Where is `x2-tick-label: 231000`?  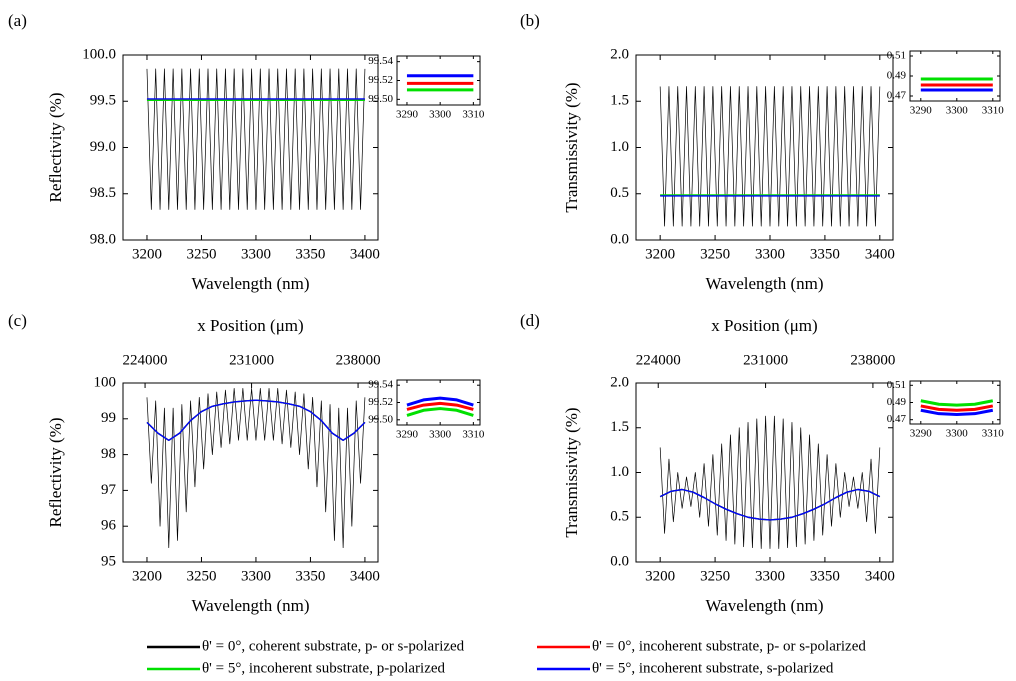 x2-tick-label: 231000 is located at coordinates (765, 360).